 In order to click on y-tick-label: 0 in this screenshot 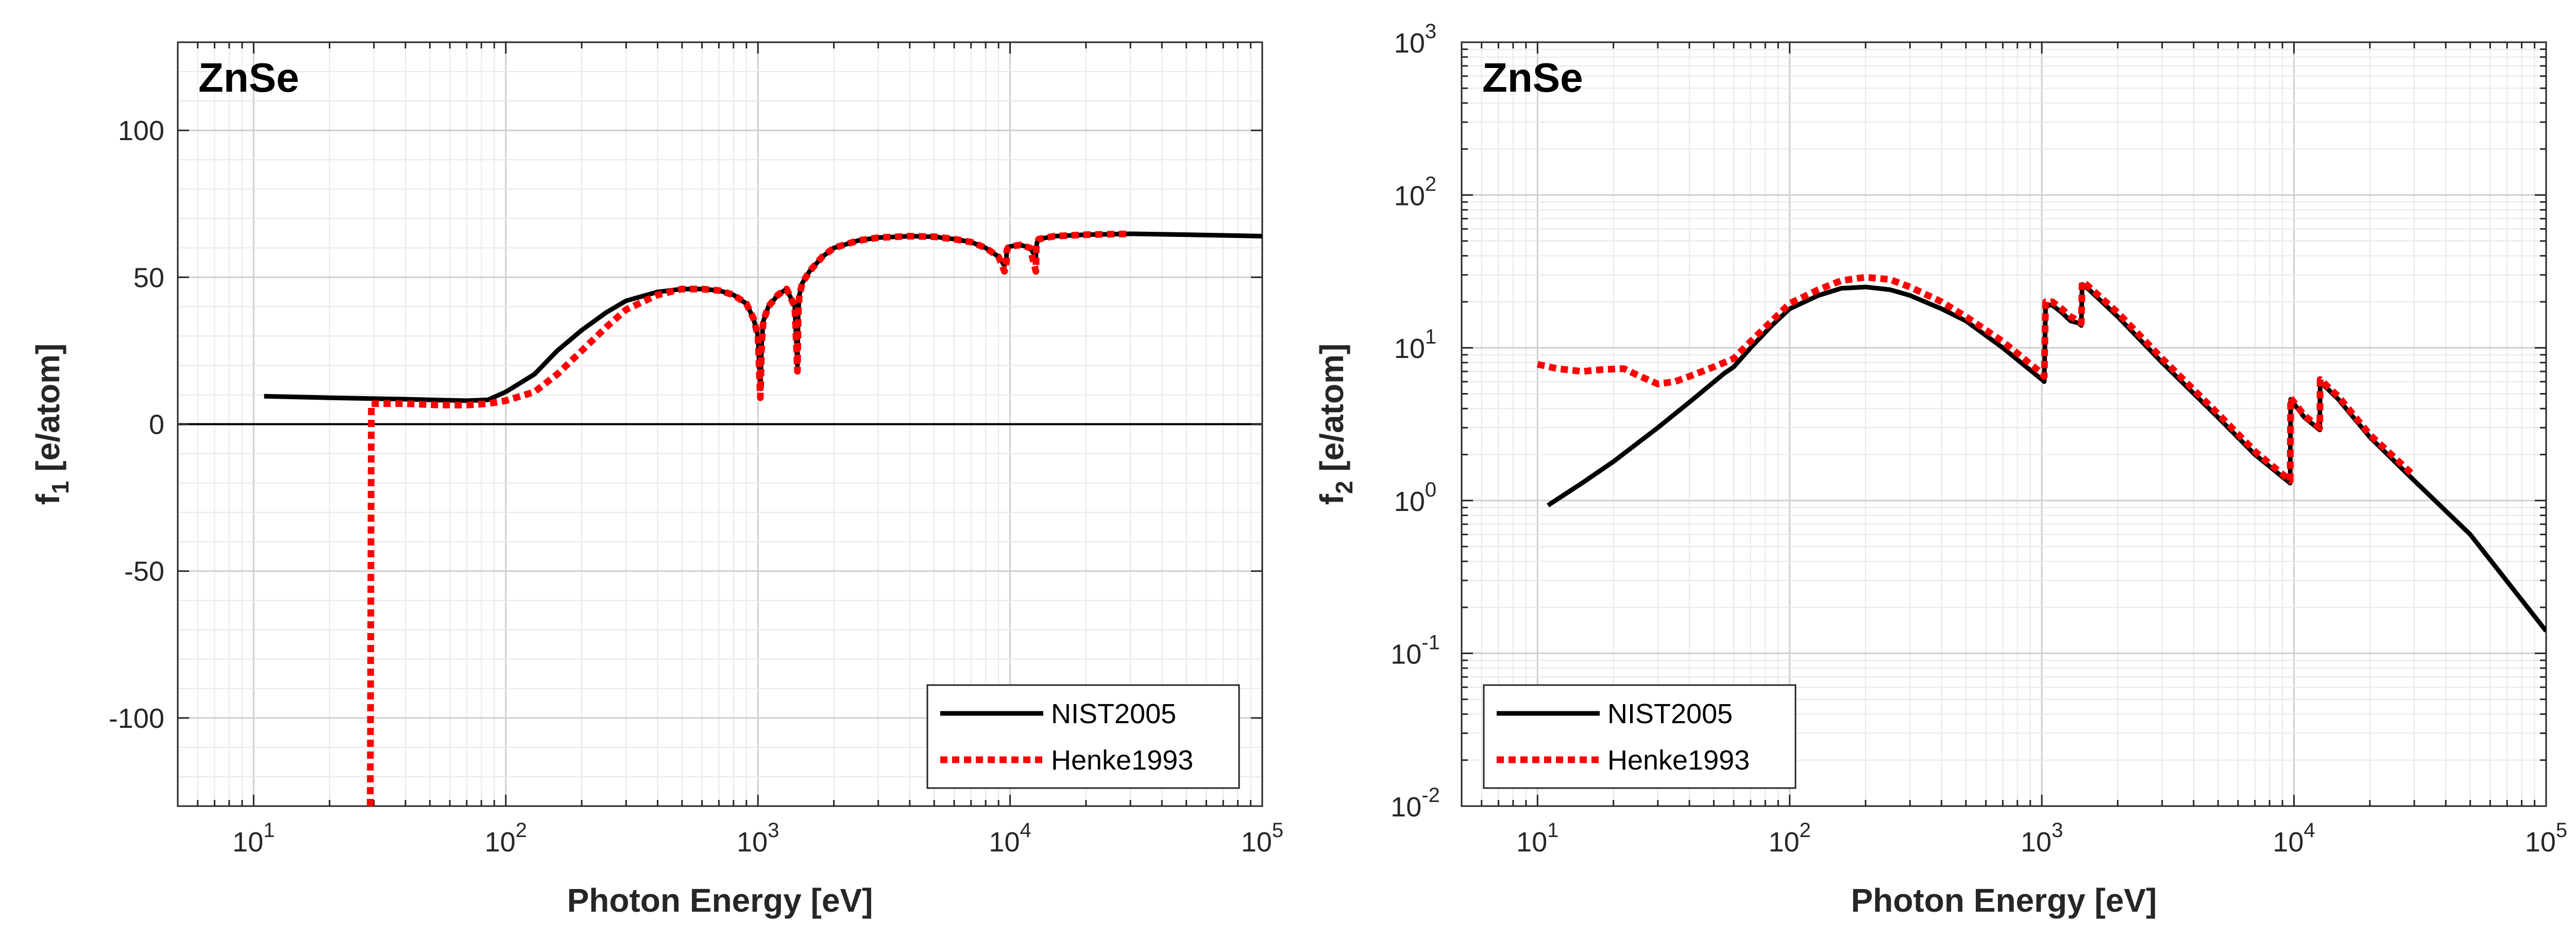, I will do `click(156, 425)`.